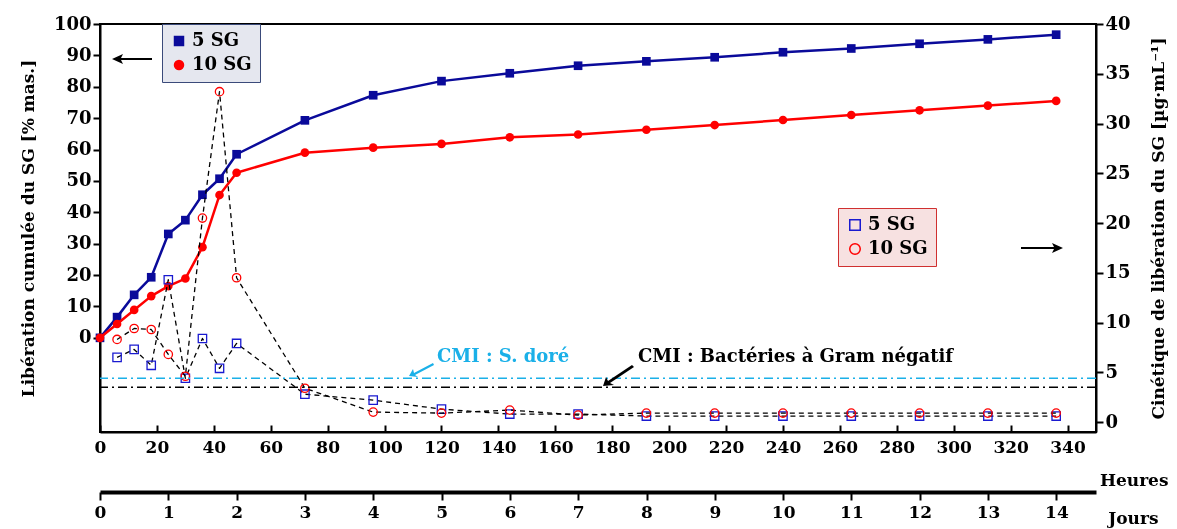 The image size is (1177, 529). I want to click on y2-tick-label: 35, so click(1118, 73).